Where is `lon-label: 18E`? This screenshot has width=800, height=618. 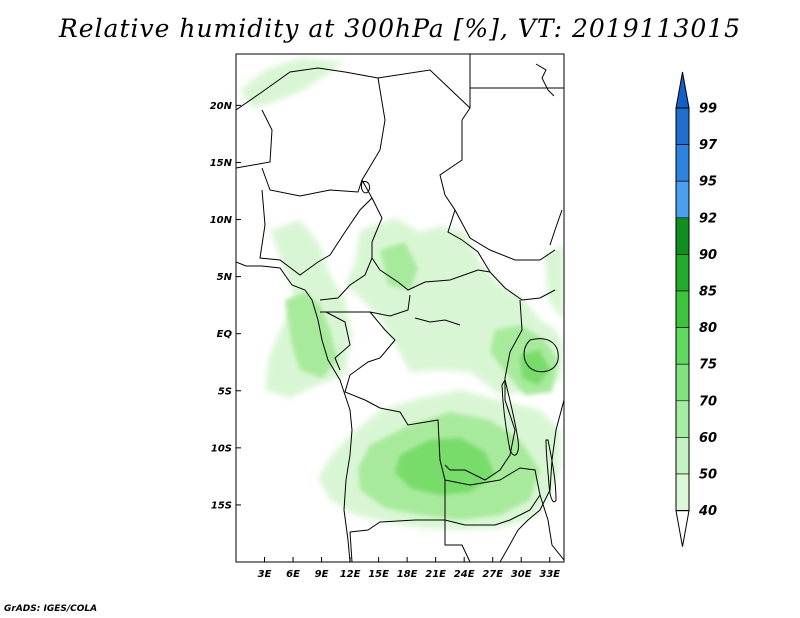
lon-label: 18E is located at coordinates (407, 574).